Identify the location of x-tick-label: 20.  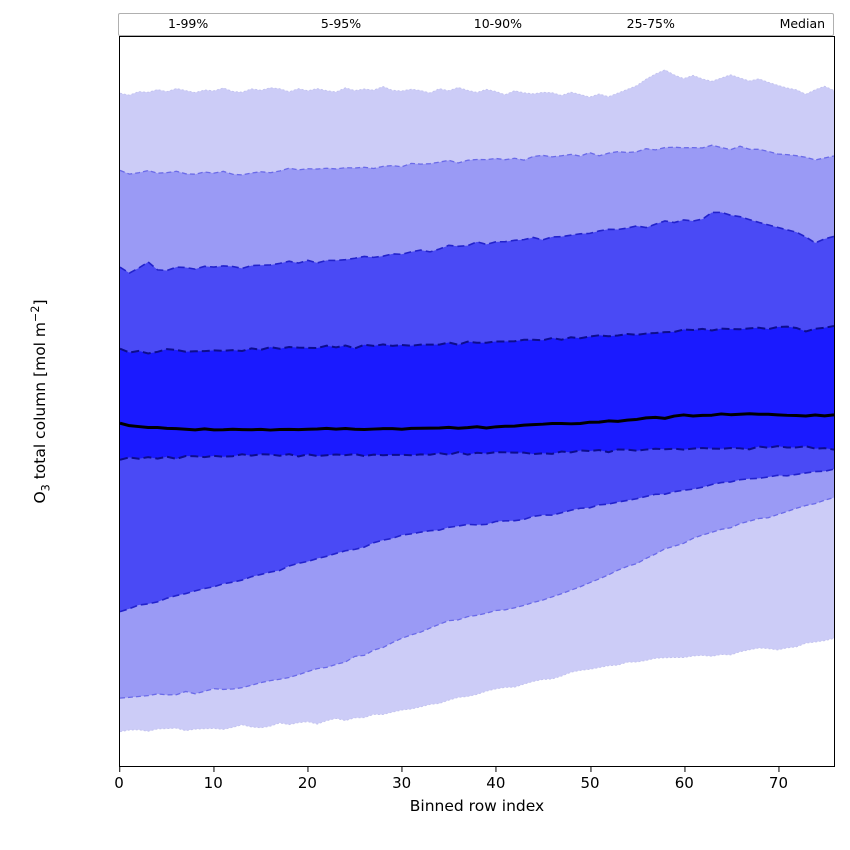
(307, 779).